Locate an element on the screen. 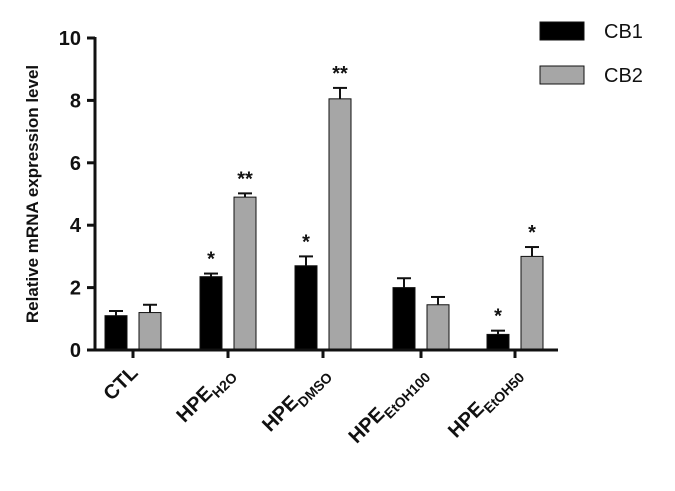  y-tick-label: 6 is located at coordinates (75, 164).